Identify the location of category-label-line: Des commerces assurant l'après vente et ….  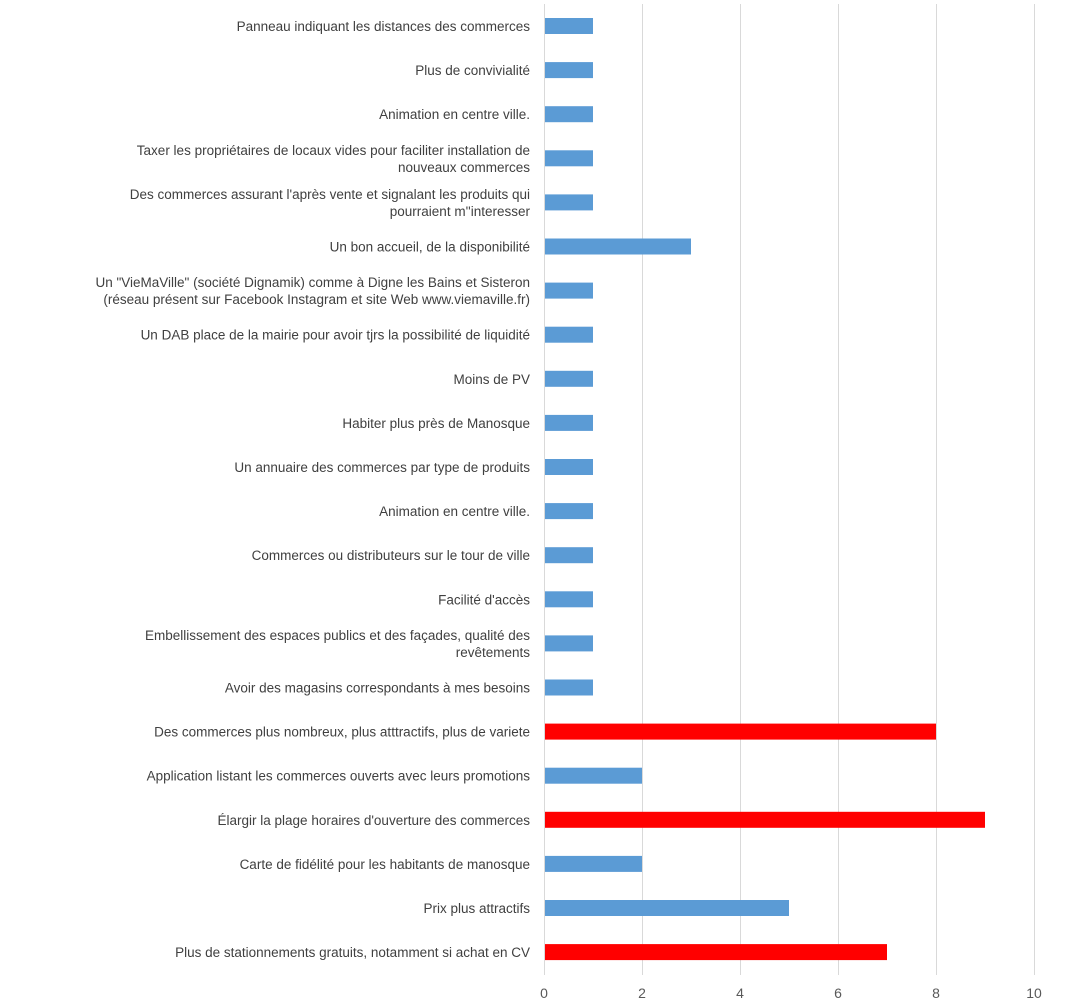
(330, 194).